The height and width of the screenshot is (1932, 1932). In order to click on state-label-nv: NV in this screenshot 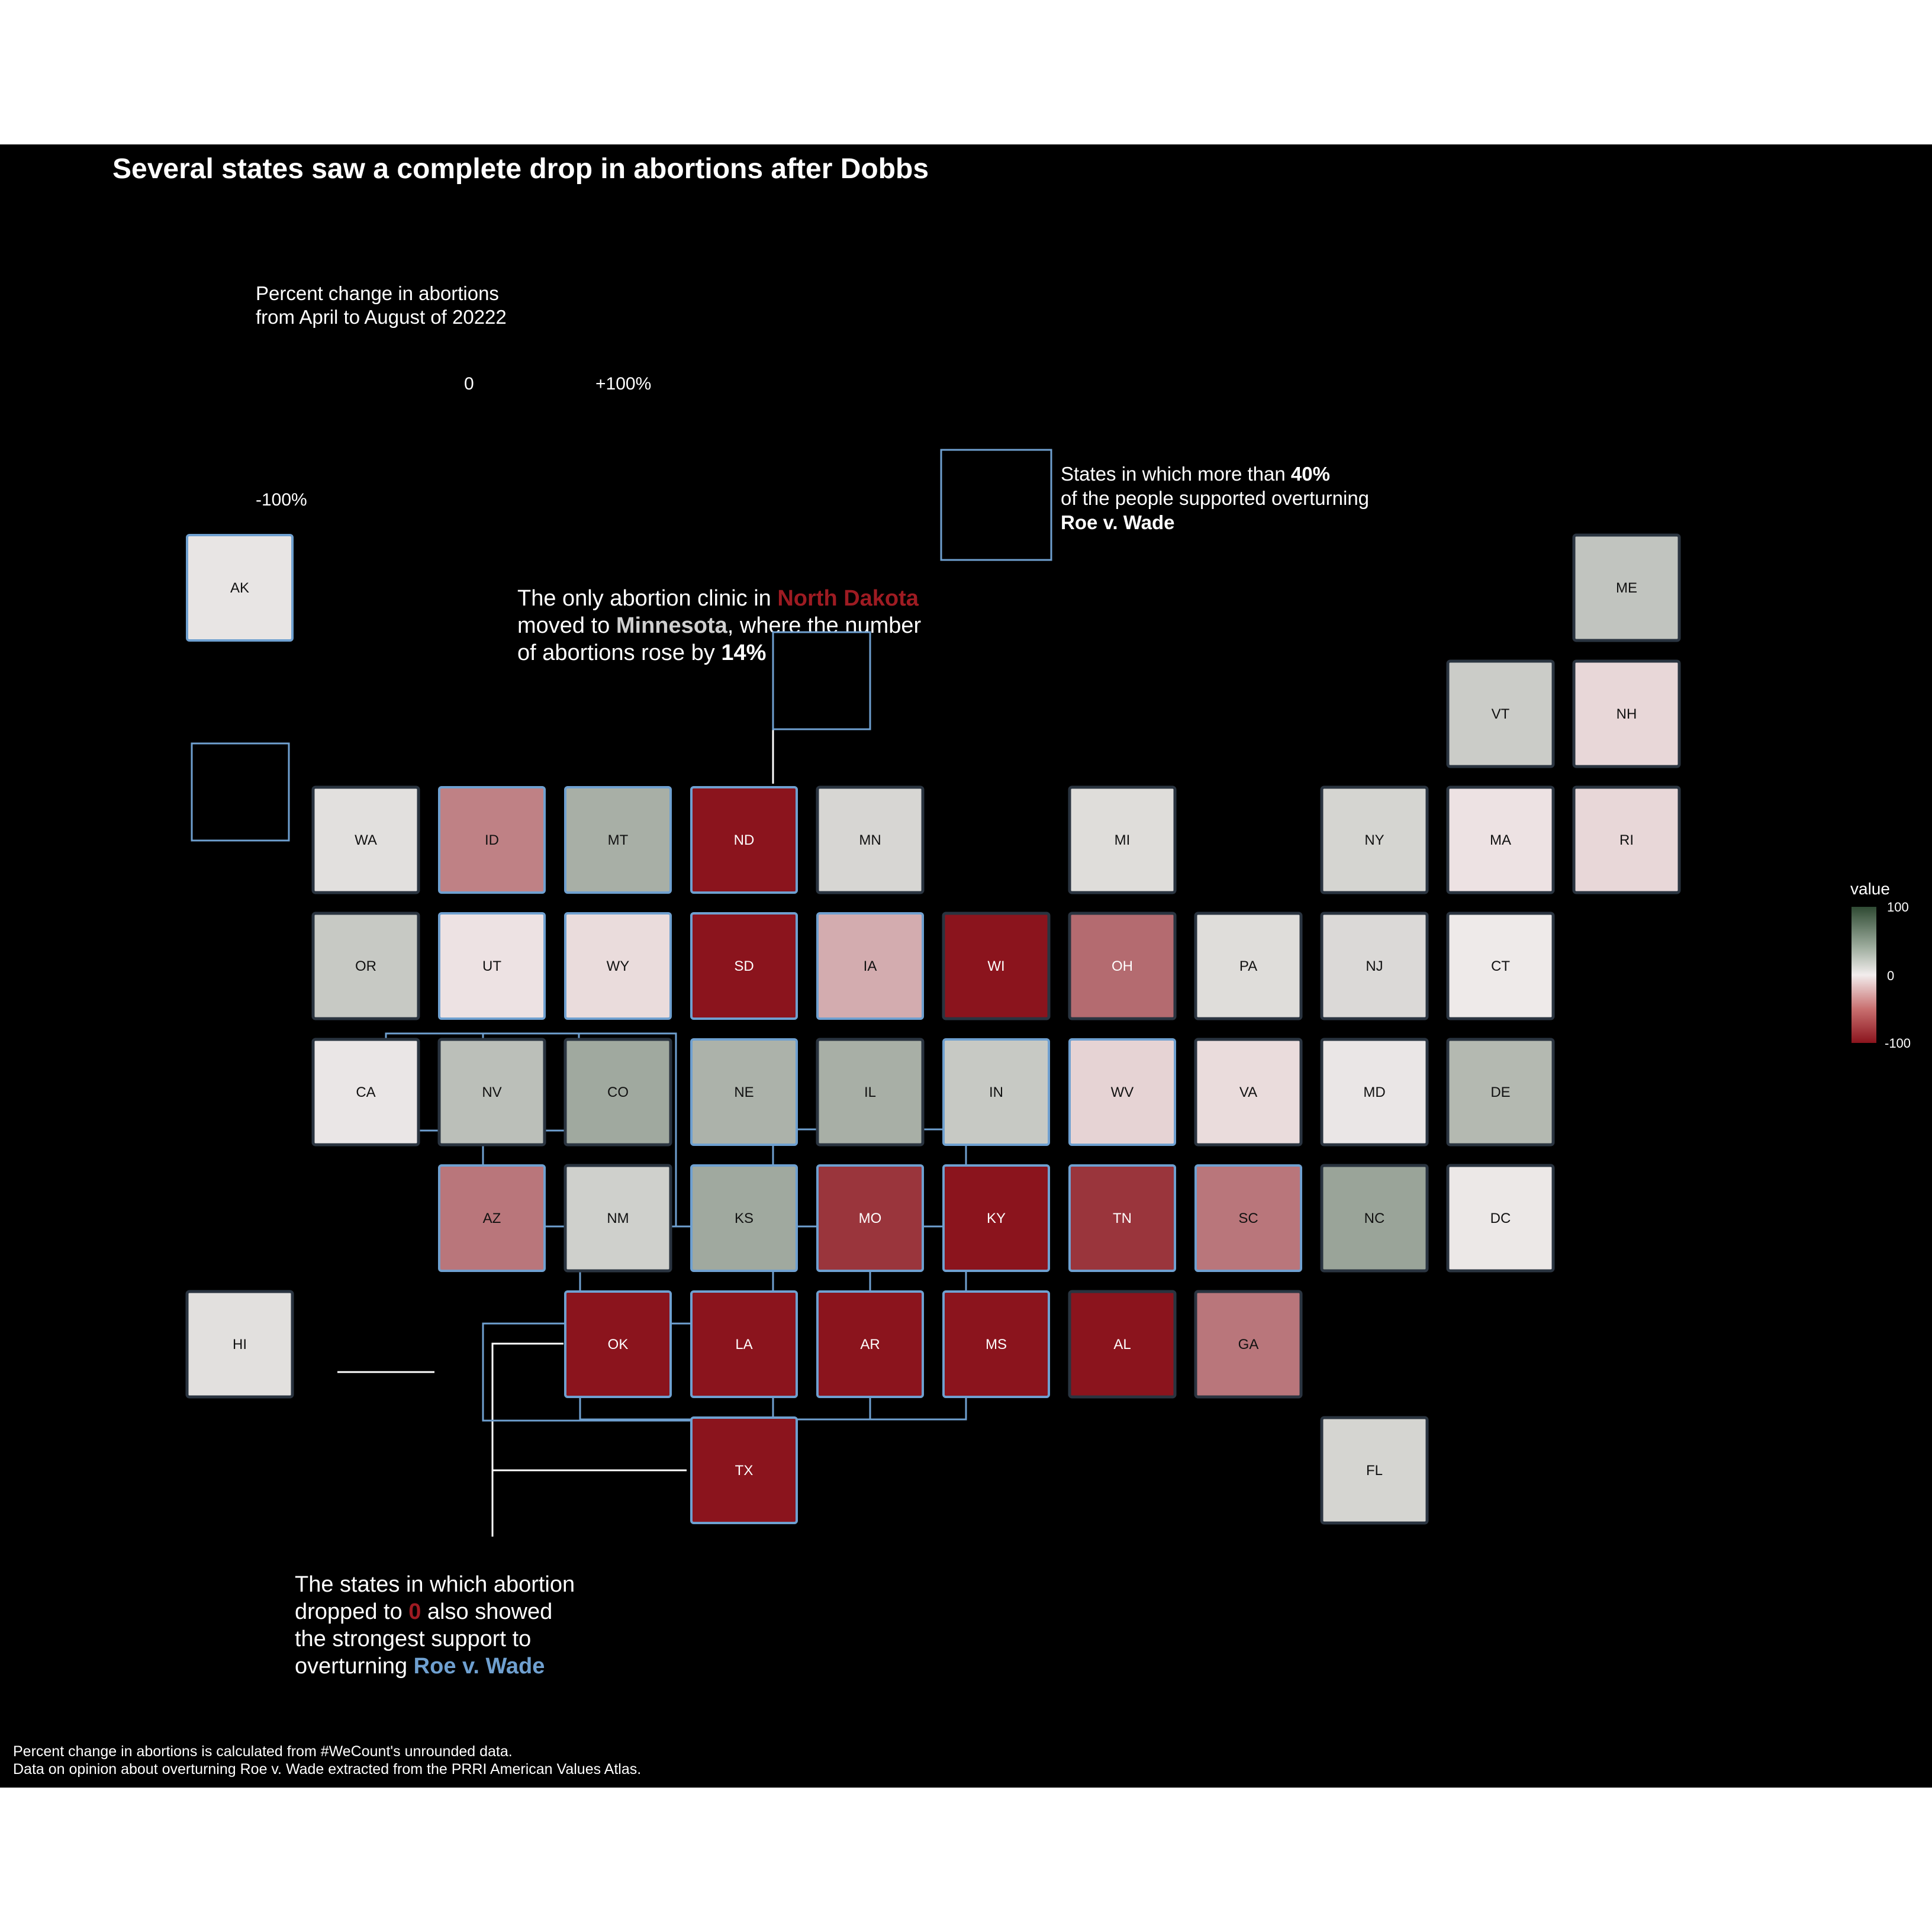, I will do `click(491, 1092)`.